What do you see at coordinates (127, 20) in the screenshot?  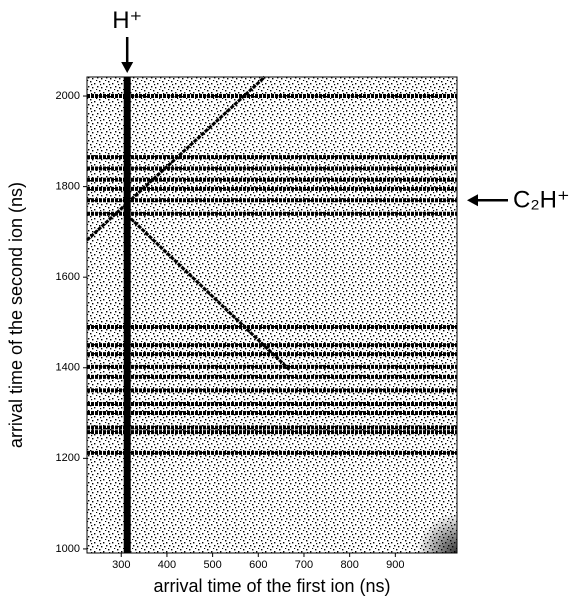 I see `annotation: H⁺` at bounding box center [127, 20].